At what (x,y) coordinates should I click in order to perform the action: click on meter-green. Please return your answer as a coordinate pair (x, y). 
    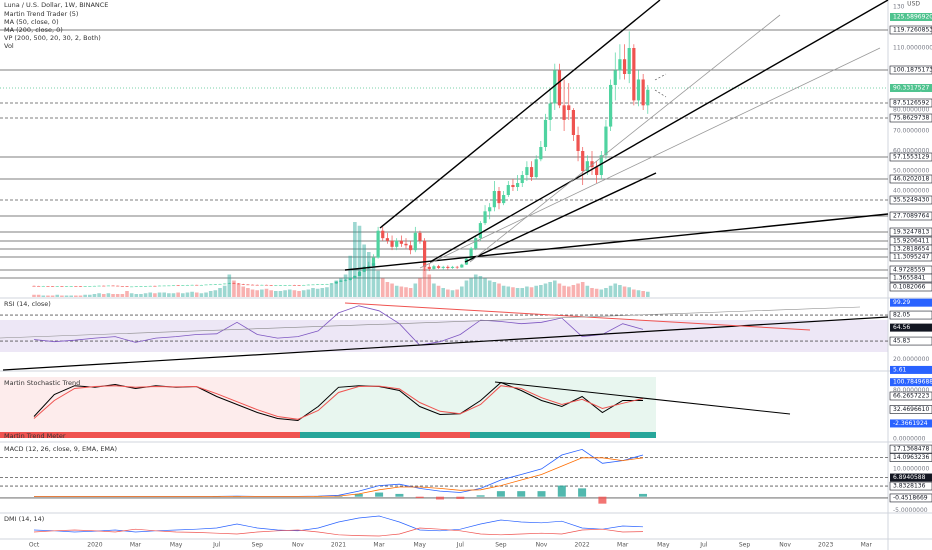
    Looking at the image, I should click on (530, 435).